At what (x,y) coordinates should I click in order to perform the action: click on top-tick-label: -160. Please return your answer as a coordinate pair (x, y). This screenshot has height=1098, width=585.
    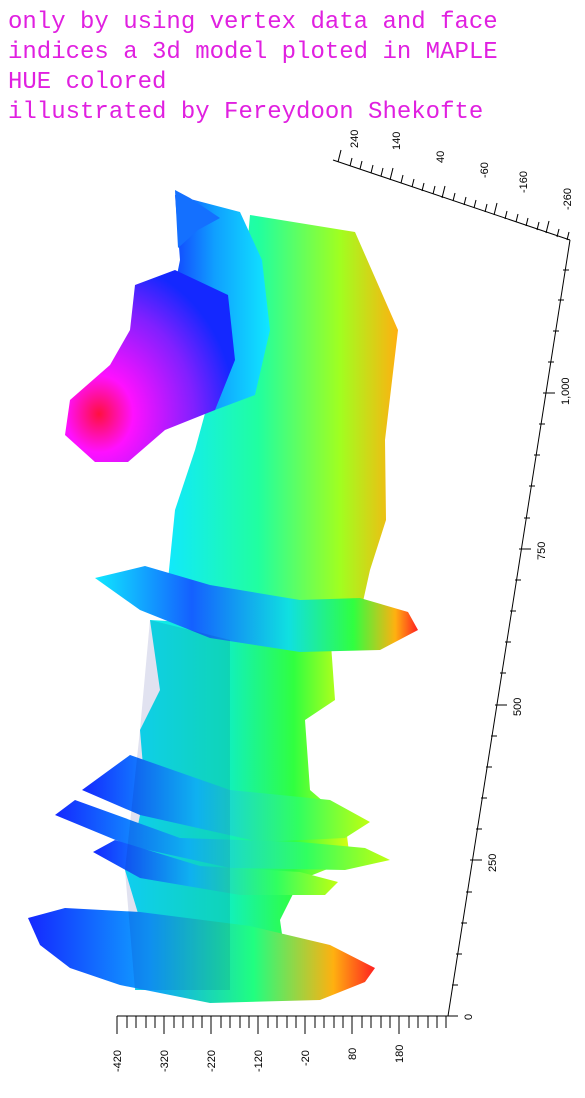
    Looking at the image, I should click on (524, 182).